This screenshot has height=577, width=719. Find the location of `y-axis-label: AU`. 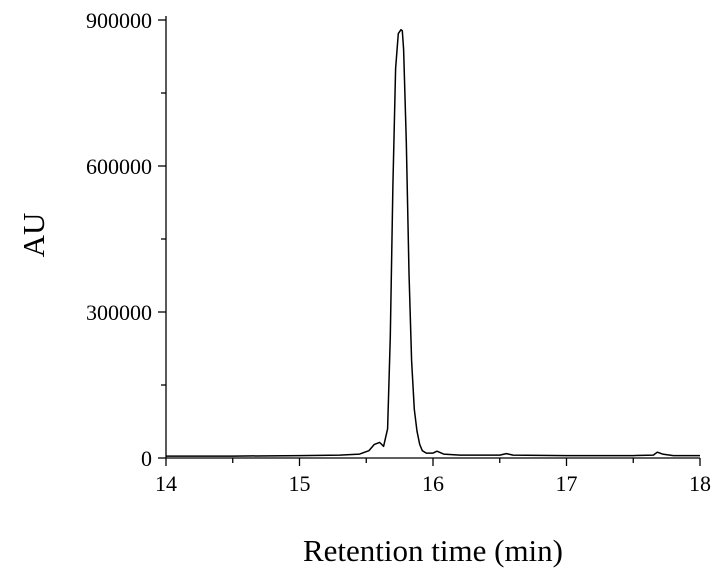

y-axis-label: AU is located at coordinates (33, 235).